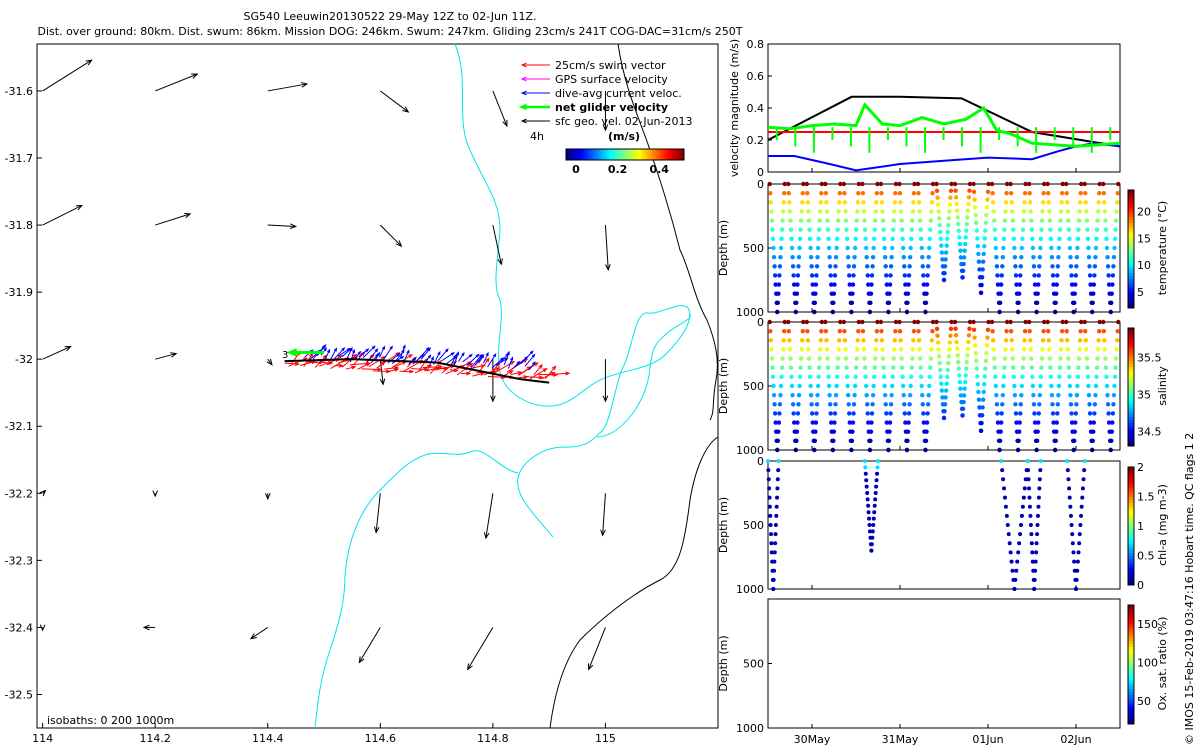 This screenshot has width=1200, height=750. What do you see at coordinates (1147, 624) in the screenshot?
I see `oxy-colorbar-tick-label: 150` at bounding box center [1147, 624].